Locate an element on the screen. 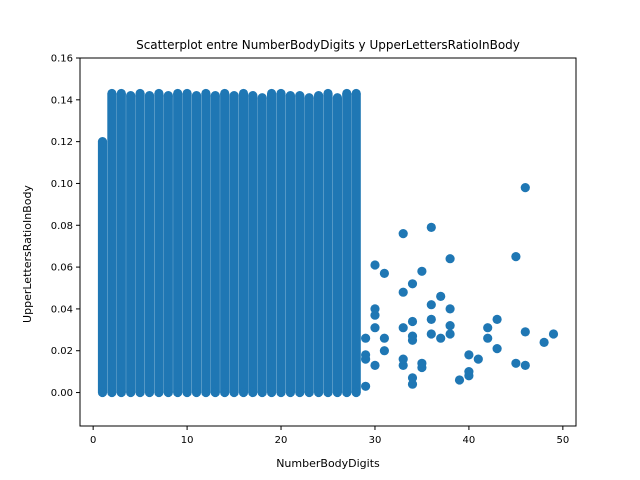 This screenshot has width=640, height=480. y-tick-label: 0.14 is located at coordinates (62, 100).